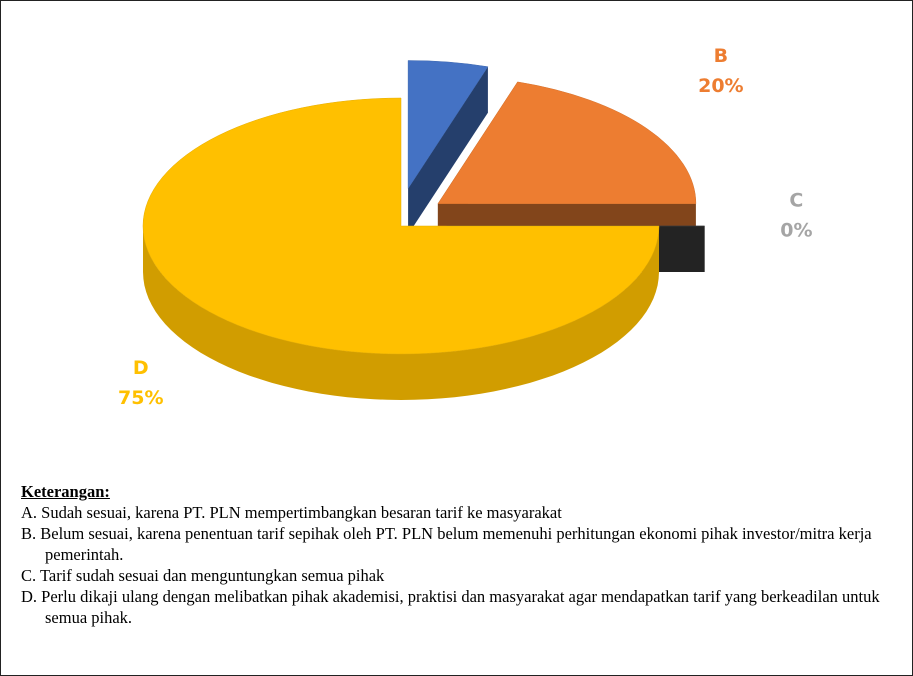  What do you see at coordinates (140, 398) in the screenshot?
I see `value-label: 75%` at bounding box center [140, 398].